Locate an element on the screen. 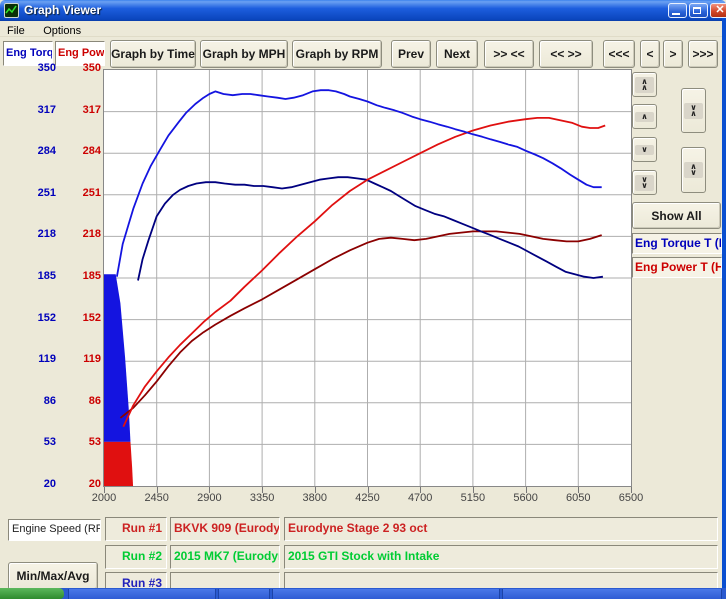 The width and height of the screenshot is (726, 599). legend-power: Eng Power T (HP) is located at coordinates (677, 267).